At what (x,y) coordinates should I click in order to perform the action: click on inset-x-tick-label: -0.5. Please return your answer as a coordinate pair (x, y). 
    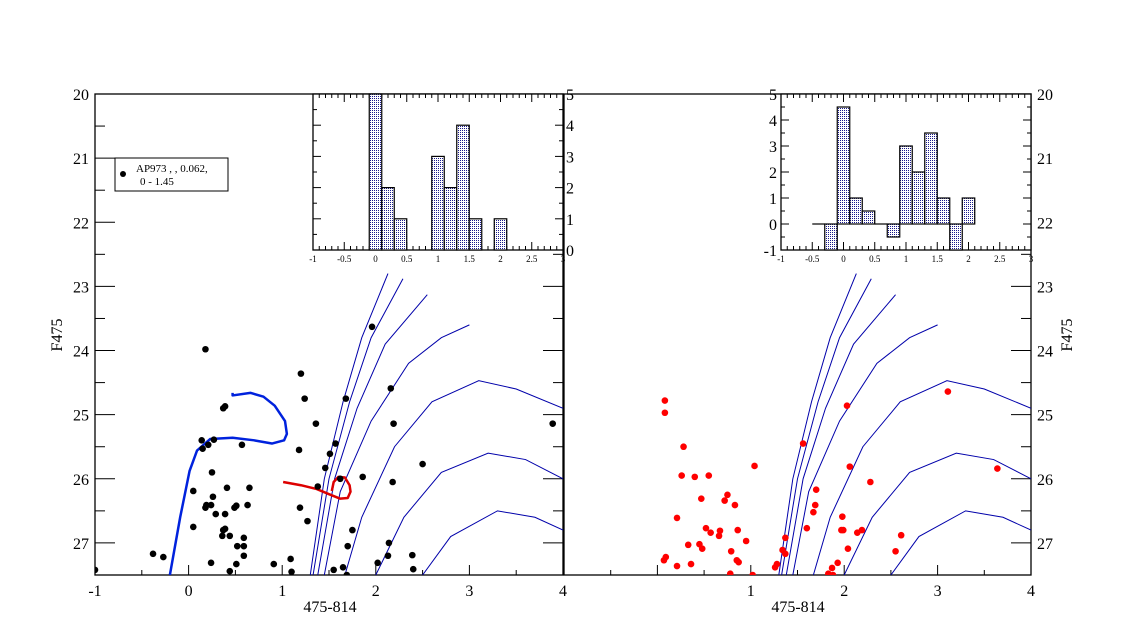
    Looking at the image, I should click on (344, 259).